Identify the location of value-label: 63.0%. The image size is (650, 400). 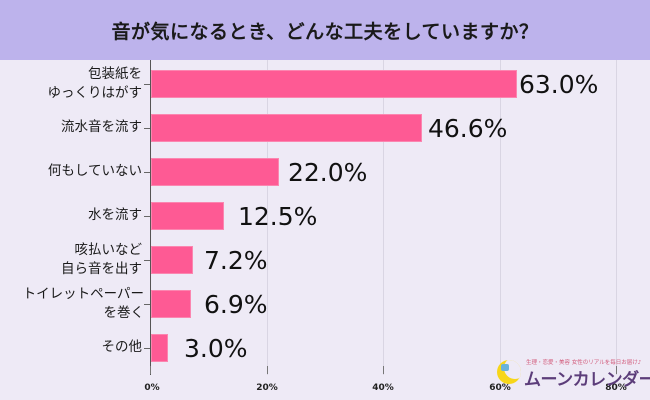
(559, 84).